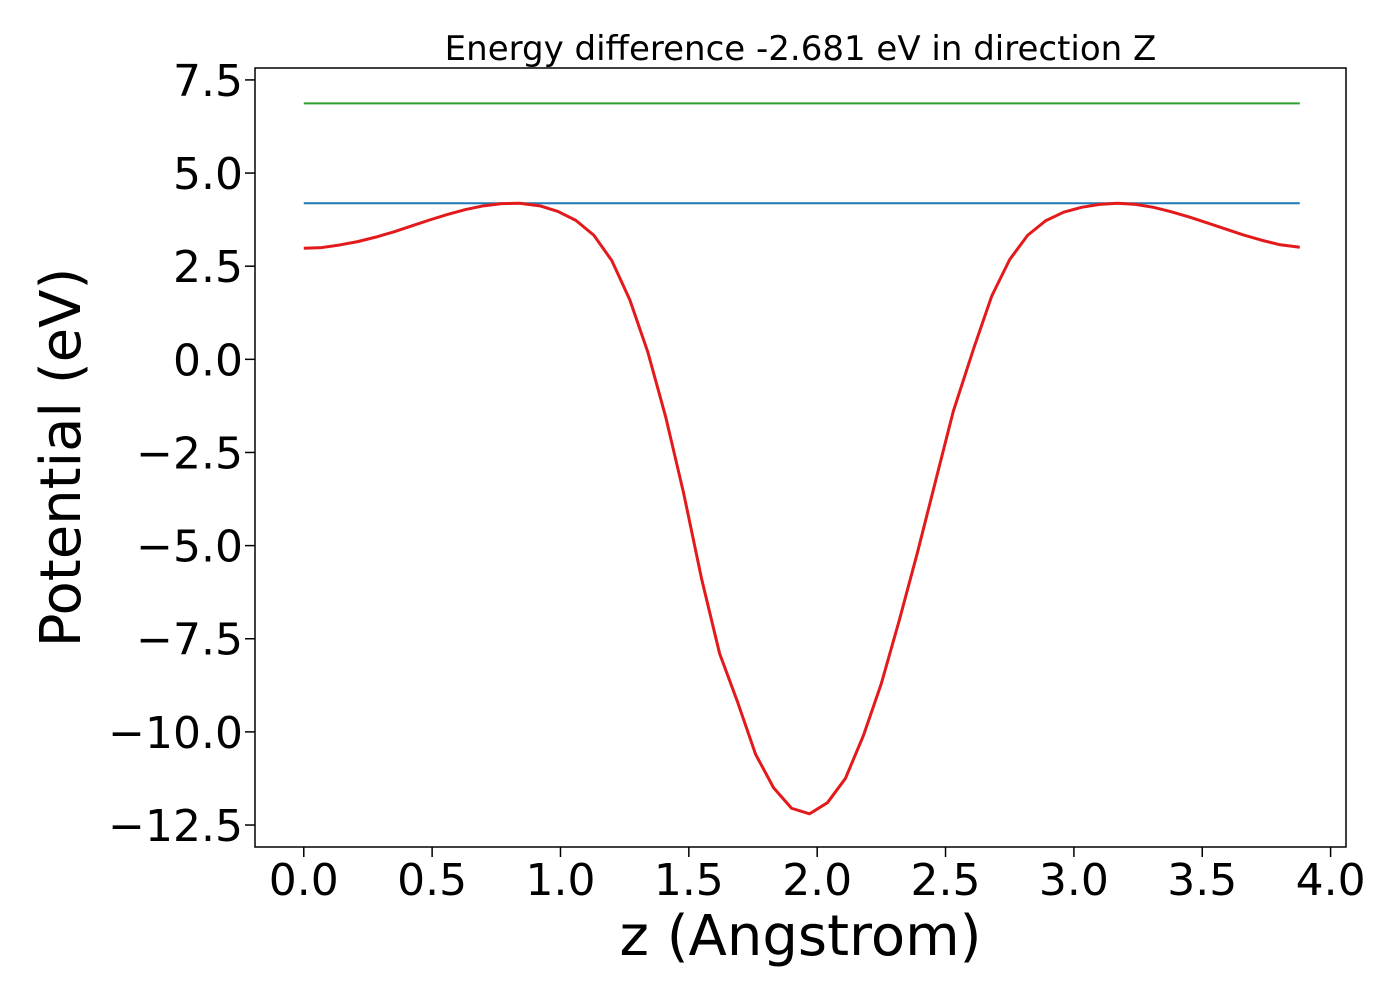 This screenshot has width=1400, height=1000. I want to click on x-tick-label: 4.0, so click(1331, 880).